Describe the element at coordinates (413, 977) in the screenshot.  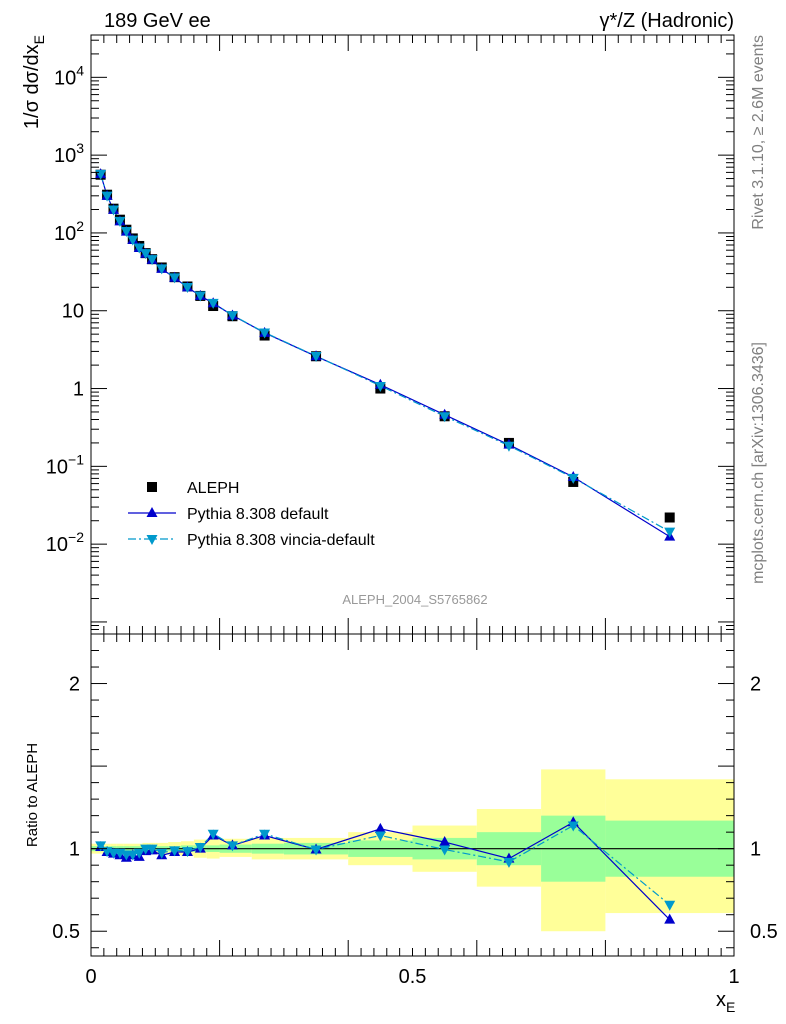
I see `x-tick-label: 0.5` at that location.